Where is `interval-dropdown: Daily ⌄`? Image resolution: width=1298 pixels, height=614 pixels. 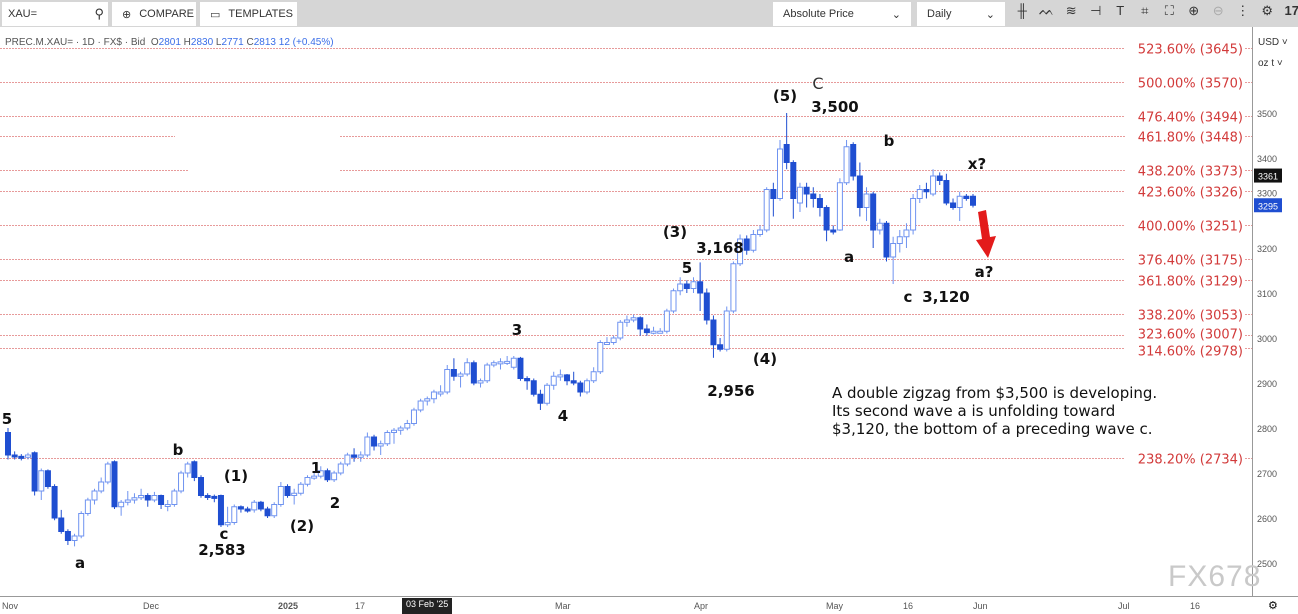 interval-dropdown: Daily ⌄ is located at coordinates (961, 14).